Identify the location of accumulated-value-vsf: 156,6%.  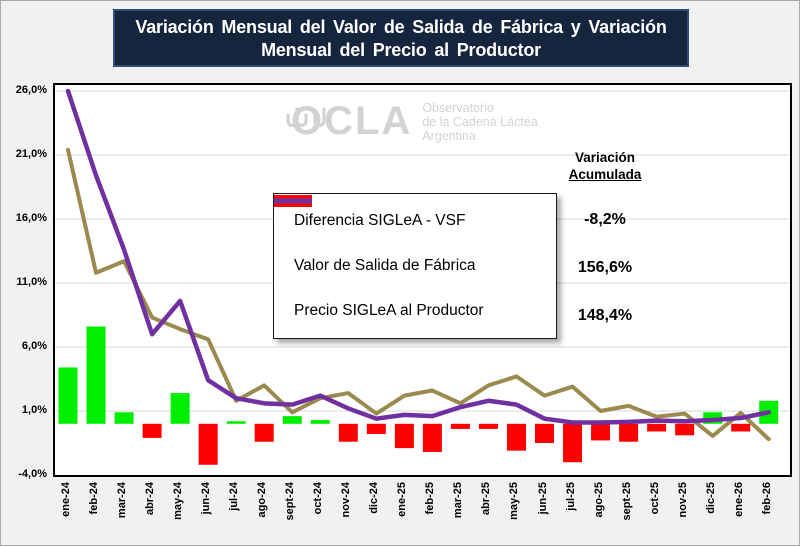
(605, 267).